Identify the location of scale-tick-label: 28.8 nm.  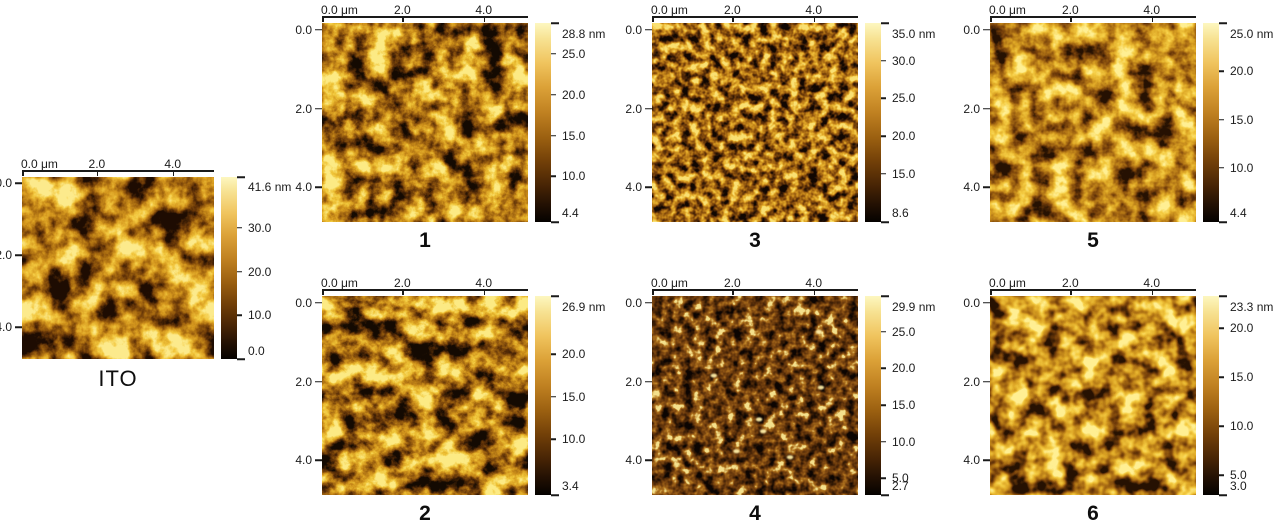
(584, 33).